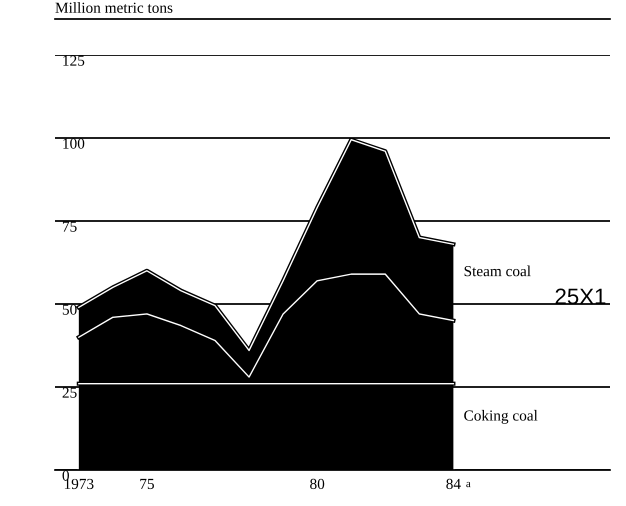  I want to click on series-label: Steam coal, so click(497, 271).